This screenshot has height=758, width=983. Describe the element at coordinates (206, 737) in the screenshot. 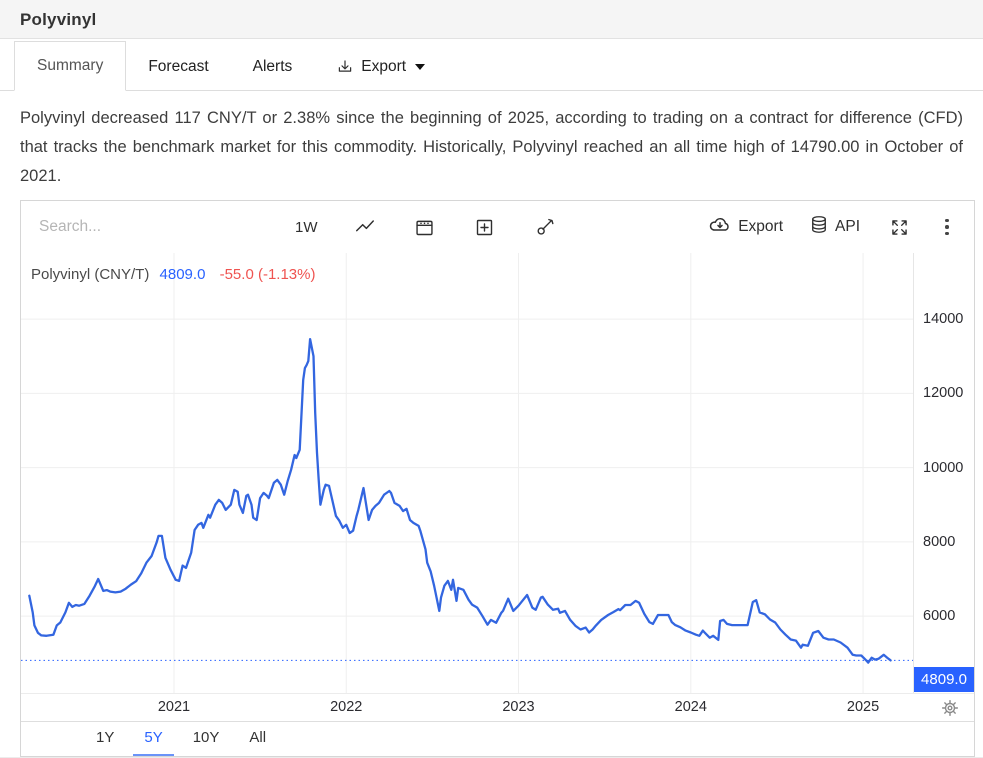

I see `range-10y: 10Y` at that location.